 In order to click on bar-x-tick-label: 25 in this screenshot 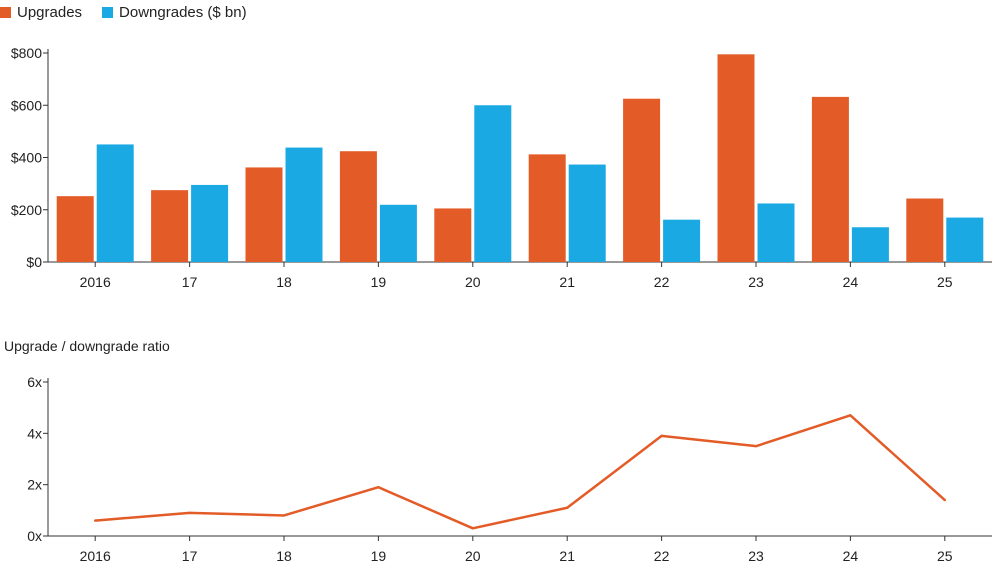, I will do `click(945, 282)`.